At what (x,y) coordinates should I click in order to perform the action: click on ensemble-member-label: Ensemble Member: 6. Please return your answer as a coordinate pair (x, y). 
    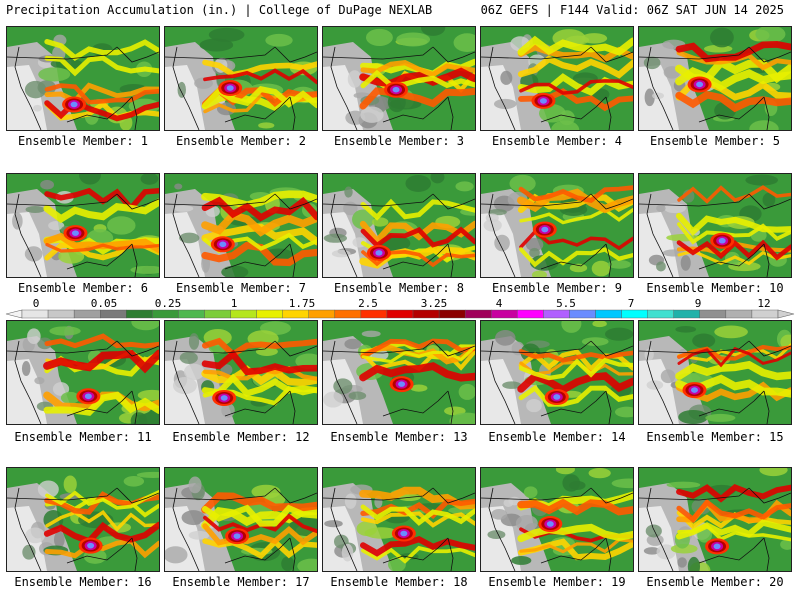
    Looking at the image, I should click on (83, 288).